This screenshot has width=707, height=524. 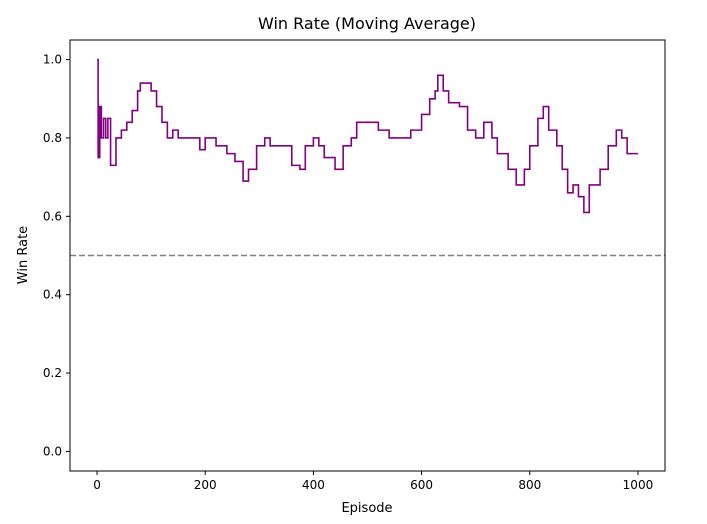 What do you see at coordinates (52, 295) in the screenshot?
I see `y-tick-label: 0.4` at bounding box center [52, 295].